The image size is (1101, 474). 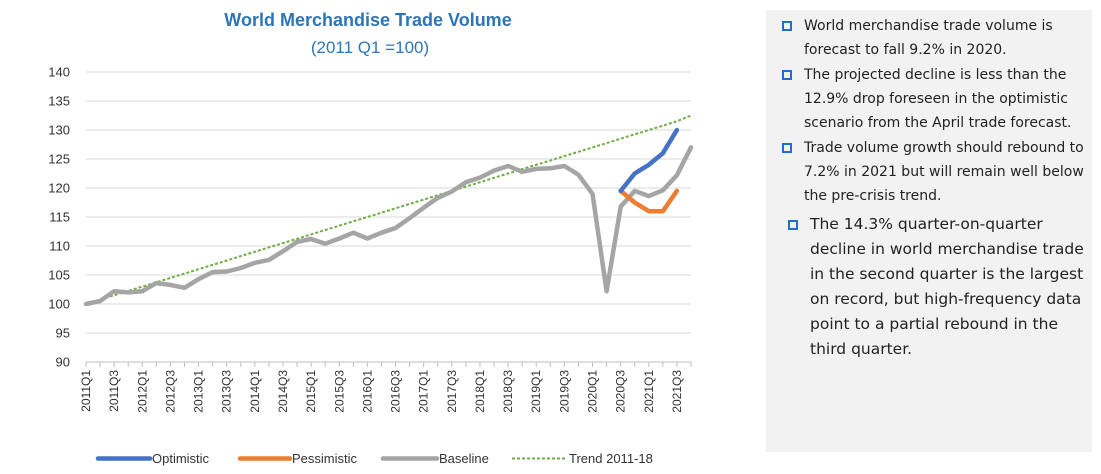 What do you see at coordinates (255, 391) in the screenshot?
I see `x-tick-label: 2014Q1` at bounding box center [255, 391].